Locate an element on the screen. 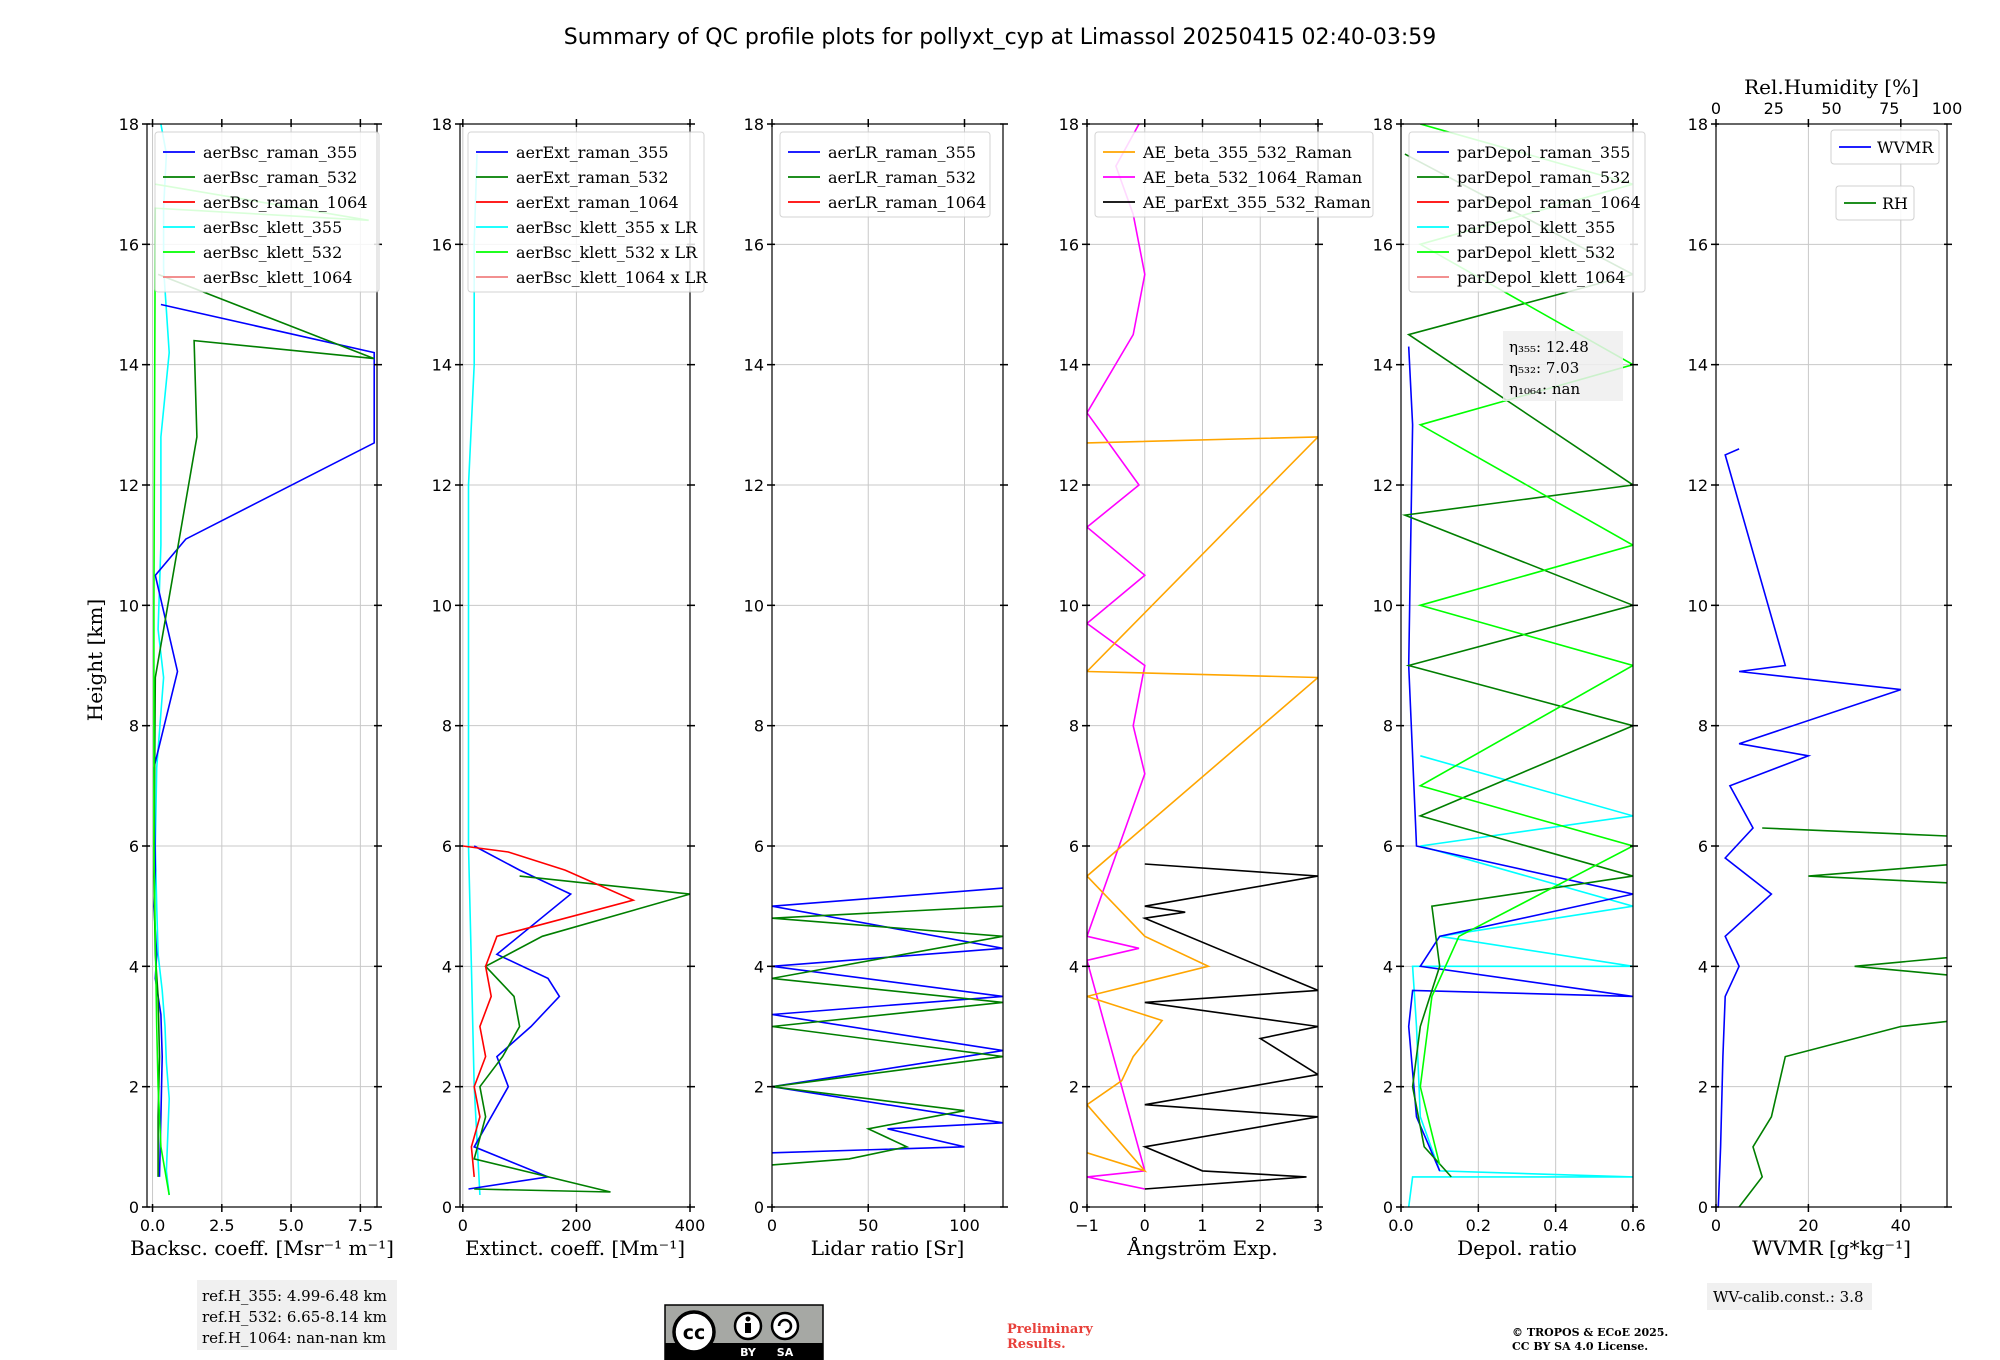 This screenshot has width=2000, height=1360. top-xtick-label-wv-4: 100 is located at coordinates (1947, 108).